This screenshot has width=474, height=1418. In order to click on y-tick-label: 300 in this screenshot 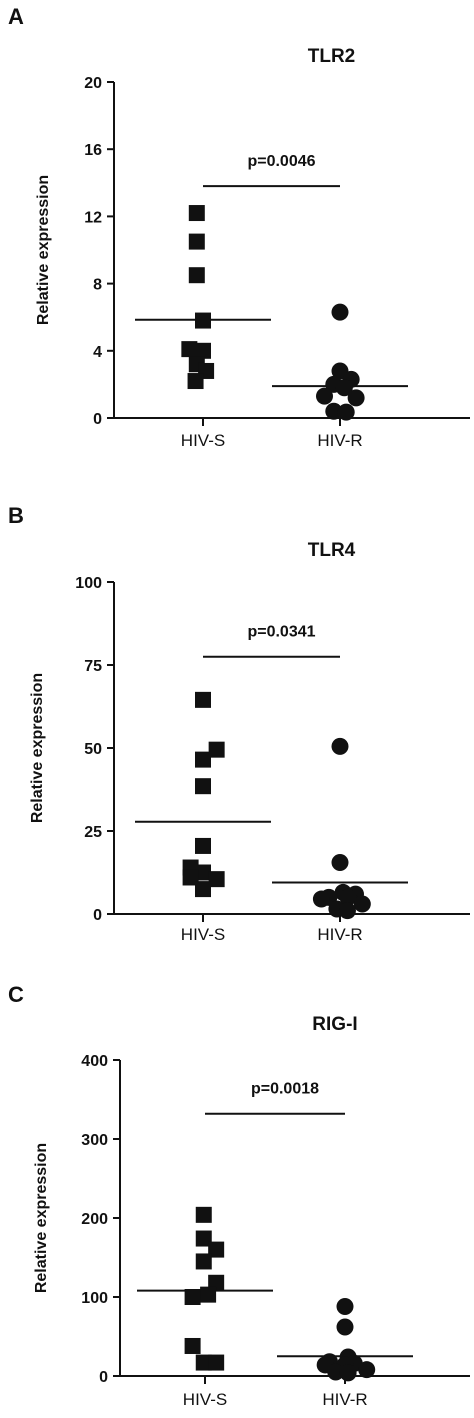, I will do `click(94, 1140)`.